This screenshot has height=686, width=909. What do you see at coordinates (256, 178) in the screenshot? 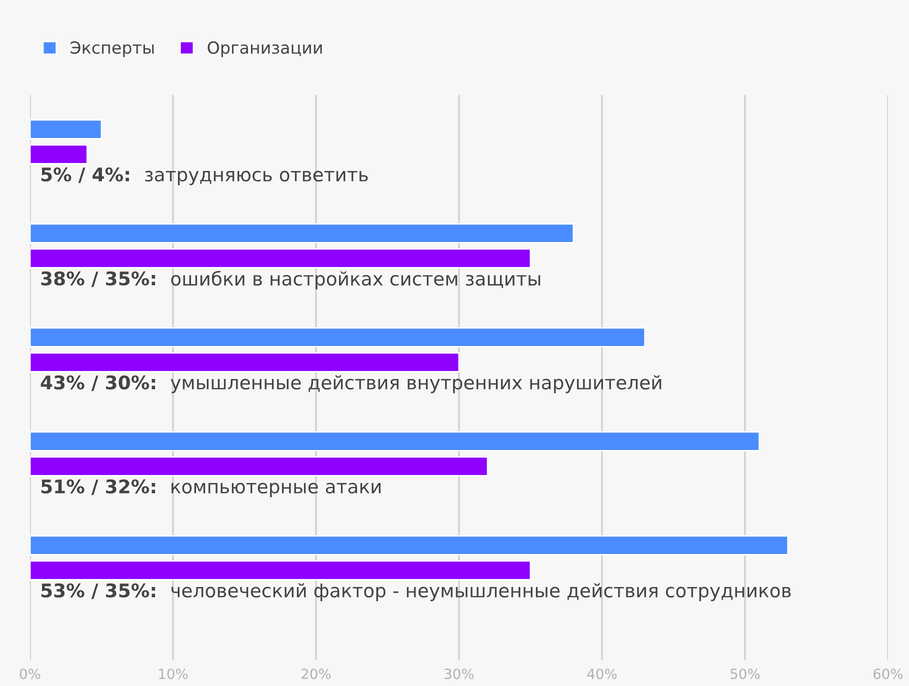
I see `y-tick-label: затрудняюсь ответить` at bounding box center [256, 178].